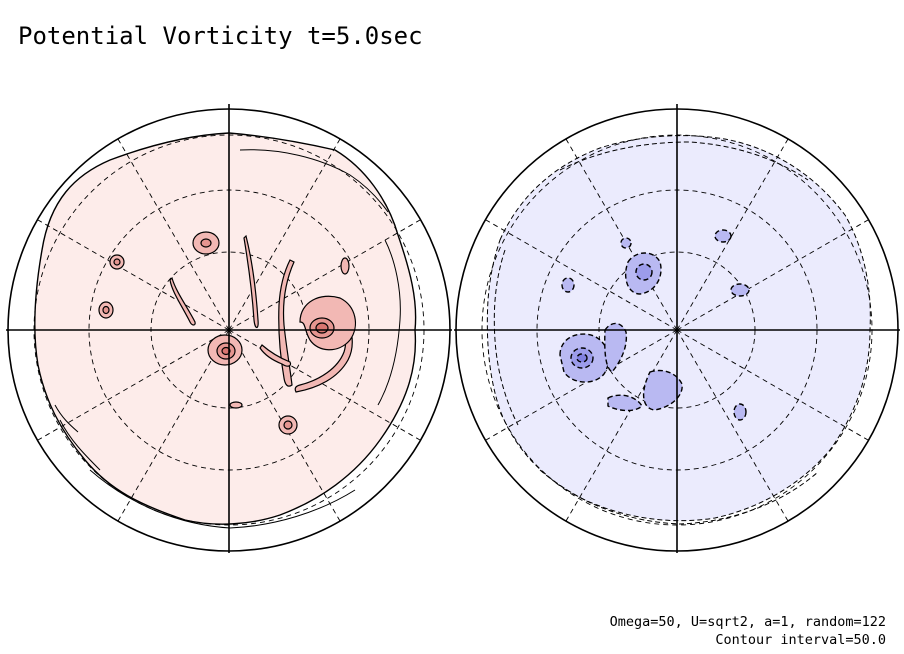 The width and height of the screenshot is (904, 654). Describe the element at coordinates (220, 36) in the screenshot. I see `plot-title: Potential Vorticity t=5.0sec` at that location.